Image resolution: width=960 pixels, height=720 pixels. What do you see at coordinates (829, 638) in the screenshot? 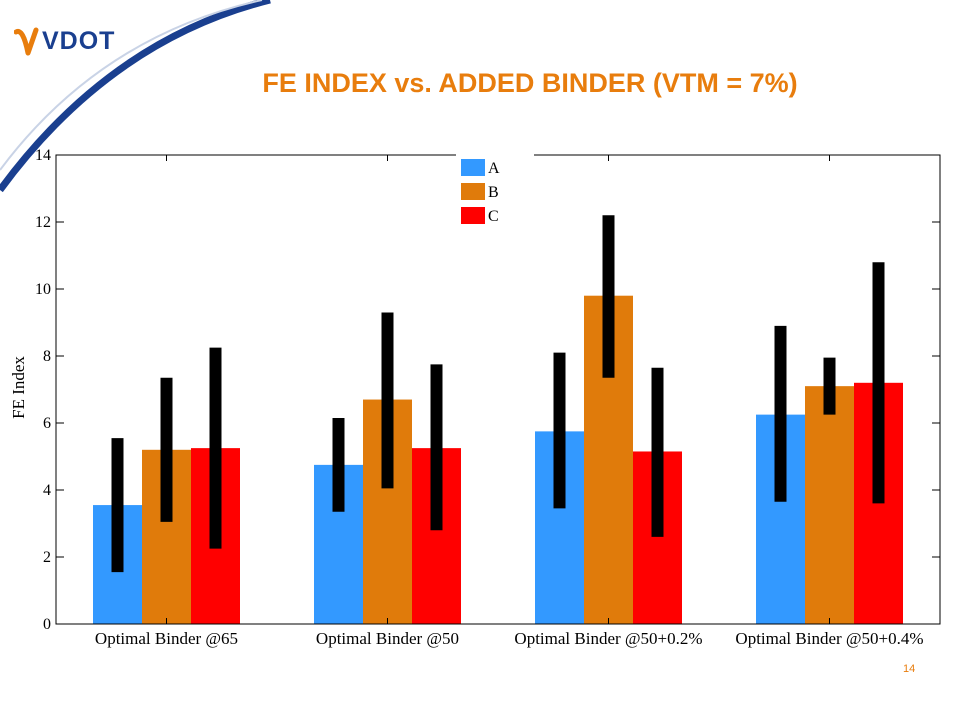
I see `x-tick-label: Optimal Binder @50+0.4%` at bounding box center [829, 638].